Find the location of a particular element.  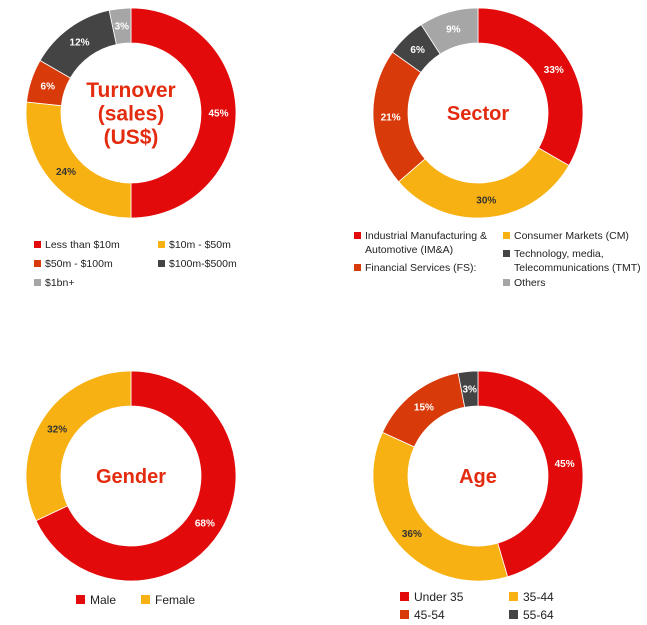

slice-label-under-35: 45% is located at coordinates (565, 464).